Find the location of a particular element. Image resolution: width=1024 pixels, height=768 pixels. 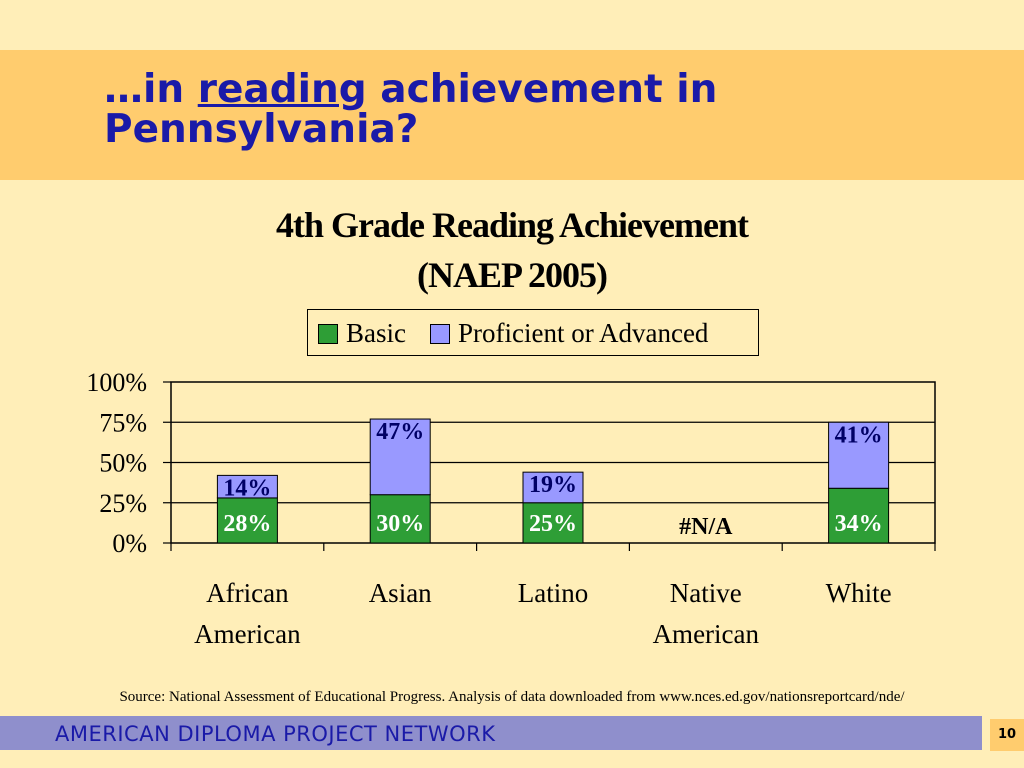

y-tick-label: 0% is located at coordinates (129, 543).